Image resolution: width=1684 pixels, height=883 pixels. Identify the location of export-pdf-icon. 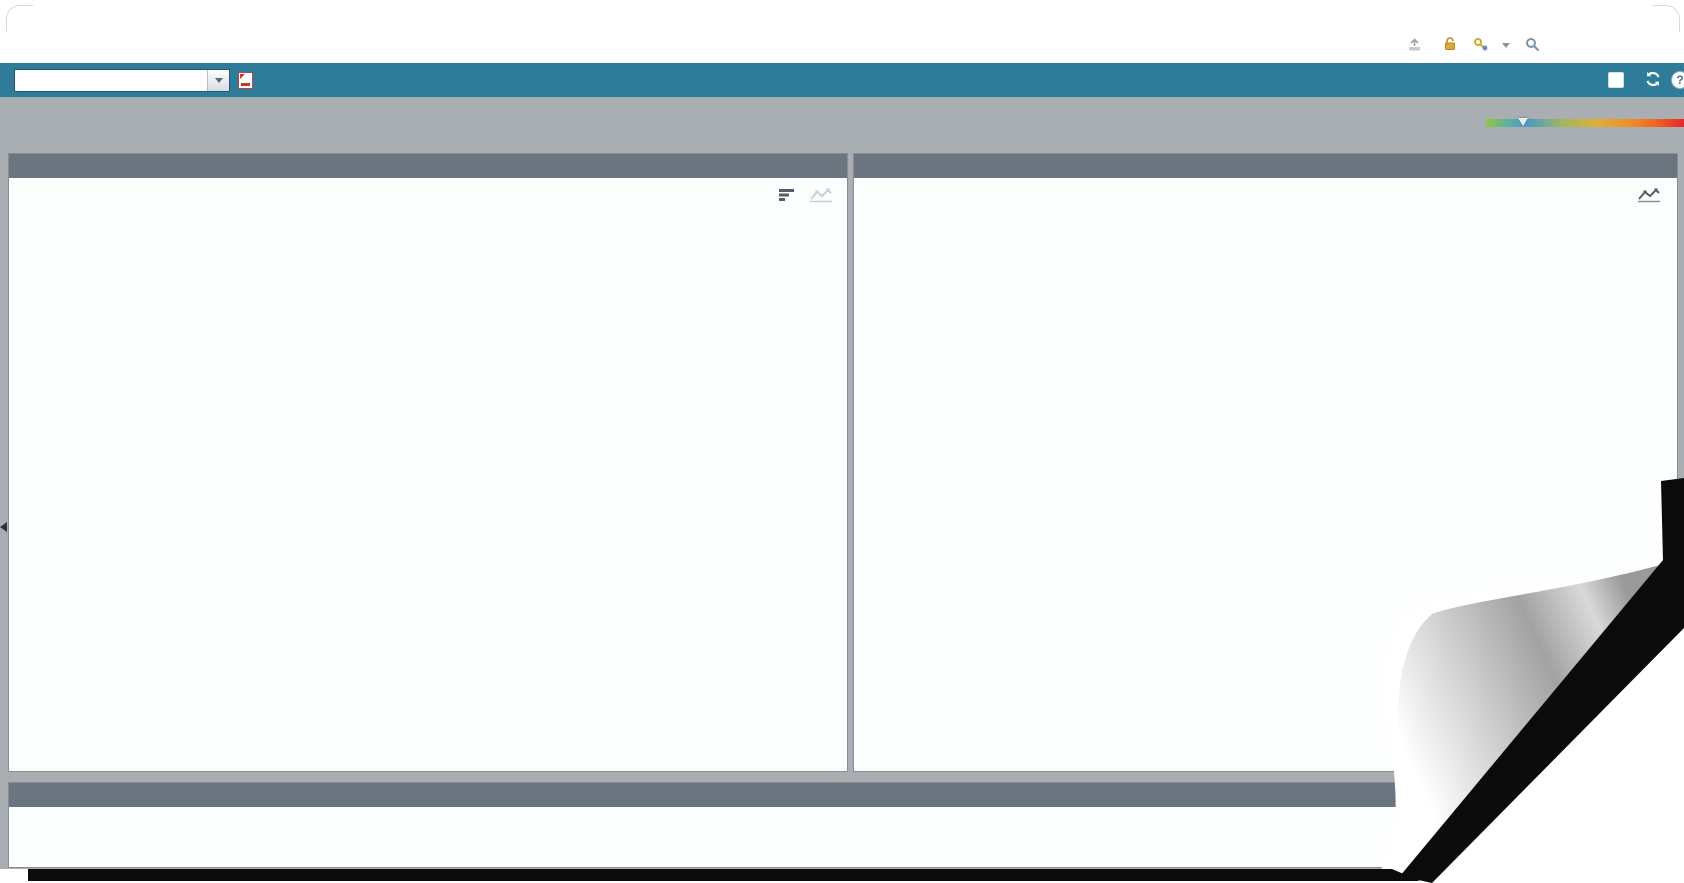
(245, 80).